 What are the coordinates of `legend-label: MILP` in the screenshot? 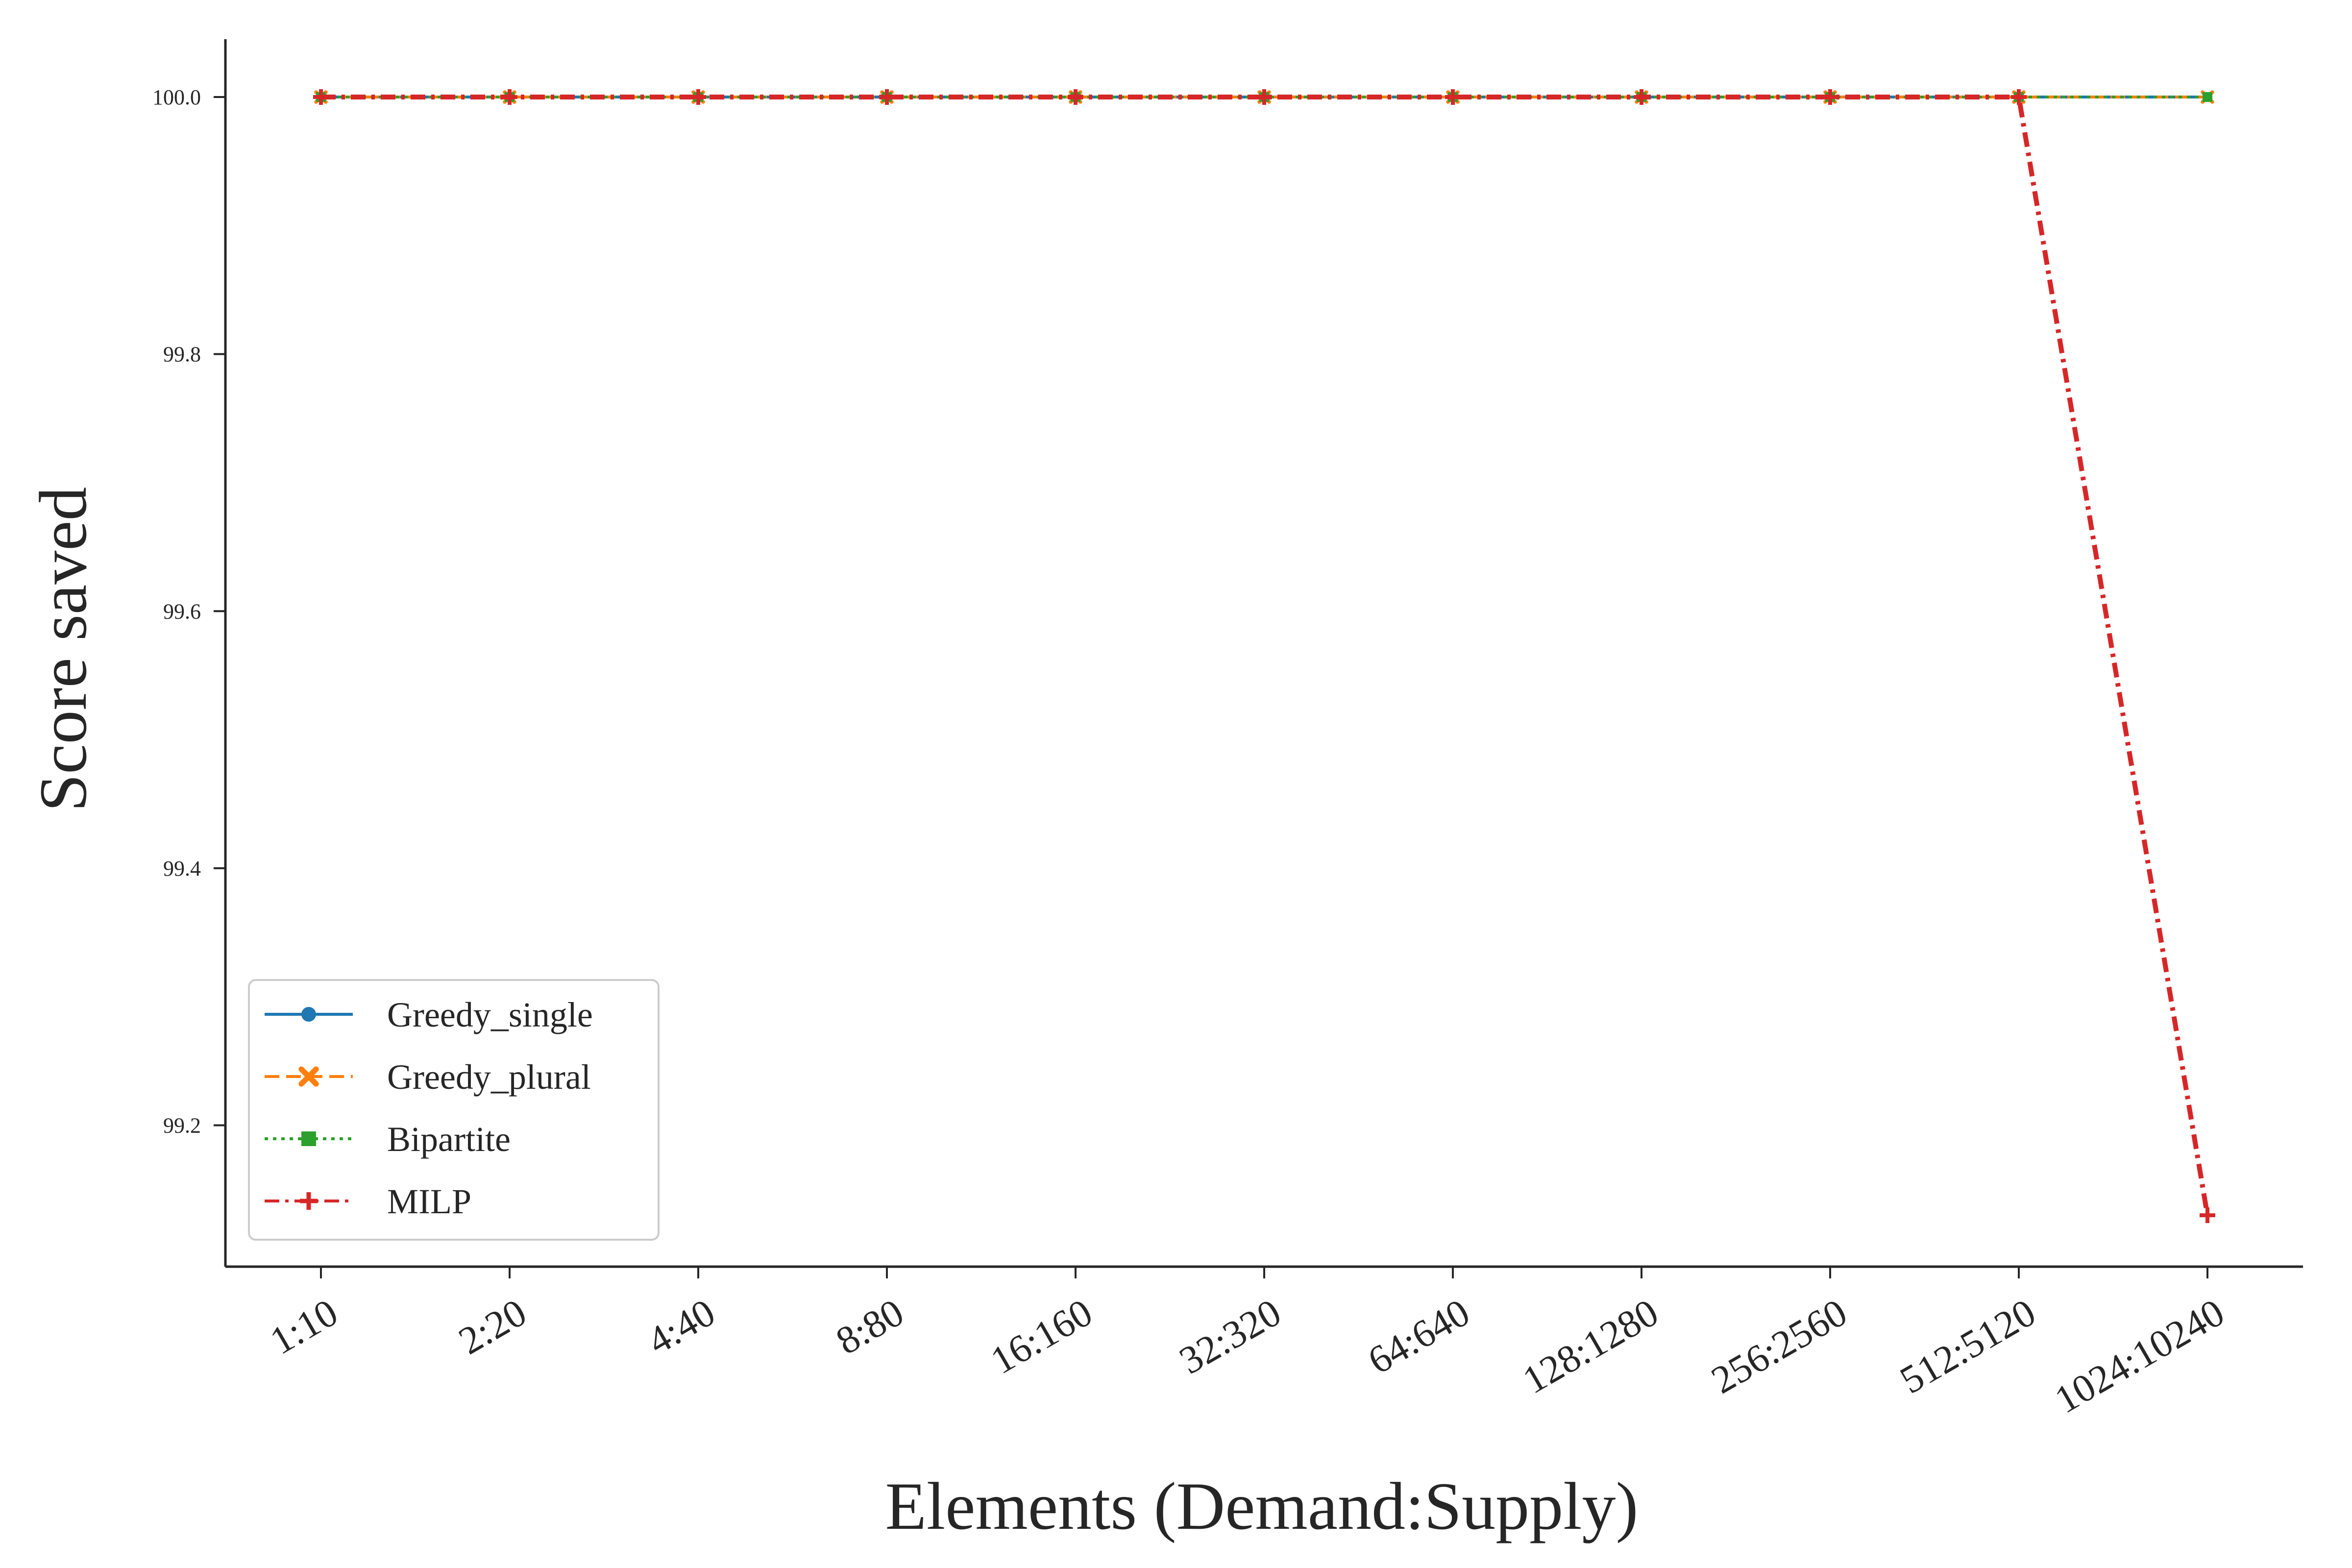 It's located at (429, 1201).